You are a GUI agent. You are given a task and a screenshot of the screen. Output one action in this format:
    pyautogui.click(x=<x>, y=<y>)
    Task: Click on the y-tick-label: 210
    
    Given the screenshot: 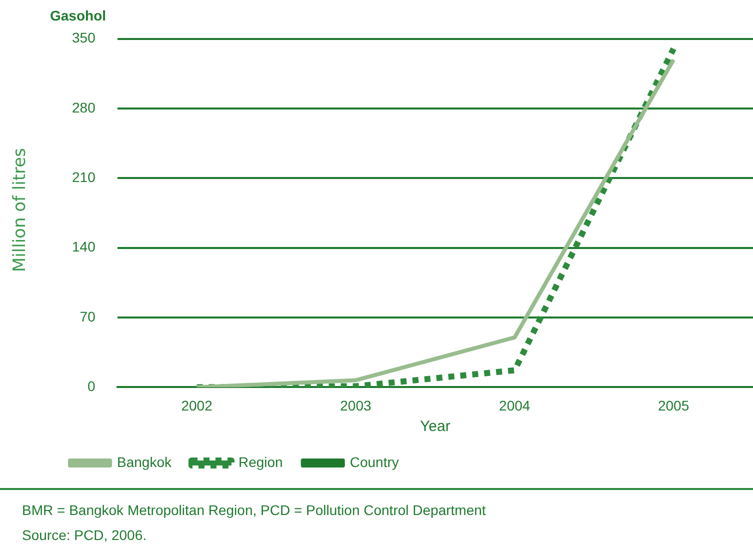 What is the action you would take?
    pyautogui.click(x=84, y=177)
    